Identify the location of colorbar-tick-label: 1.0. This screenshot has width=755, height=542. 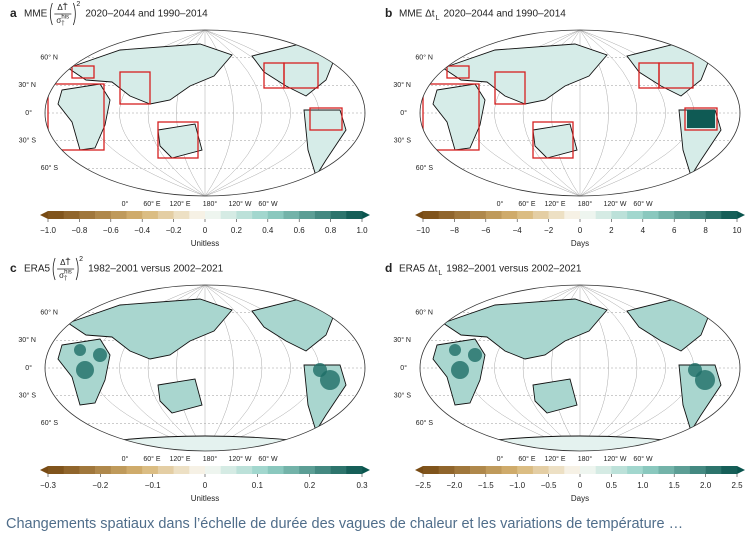
(643, 485).